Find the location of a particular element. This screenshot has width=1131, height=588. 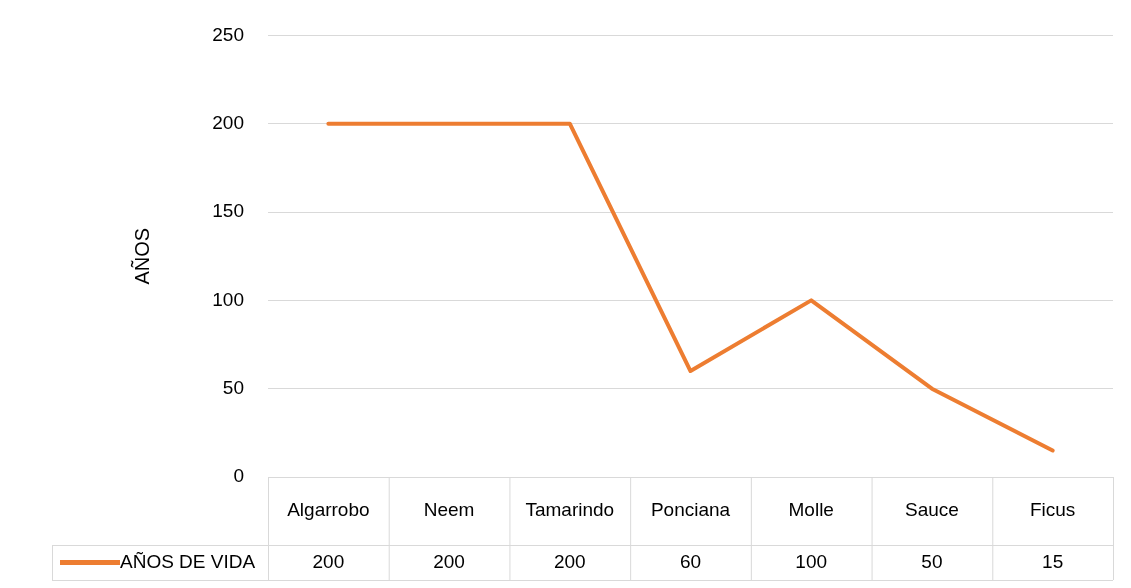

x-tick-label: Algarrobo is located at coordinates (328, 510).